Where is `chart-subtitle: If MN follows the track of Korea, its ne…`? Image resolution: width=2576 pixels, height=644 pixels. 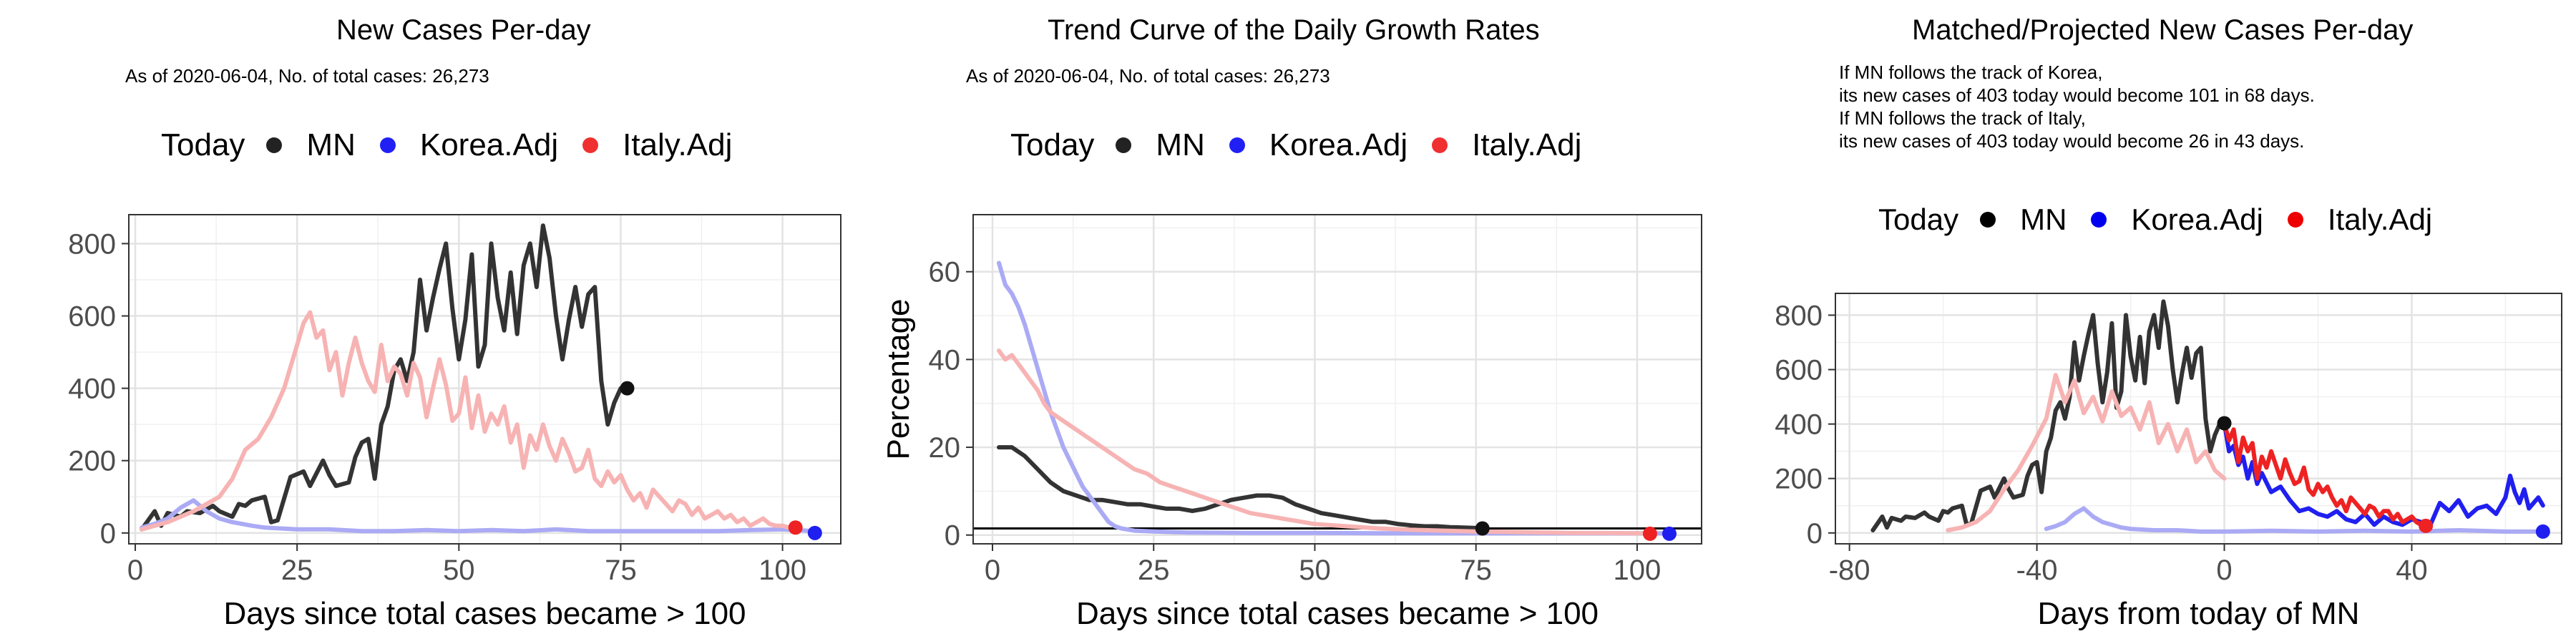 chart-subtitle: If MN follows the track of Korea, its ne… is located at coordinates (2077, 106).